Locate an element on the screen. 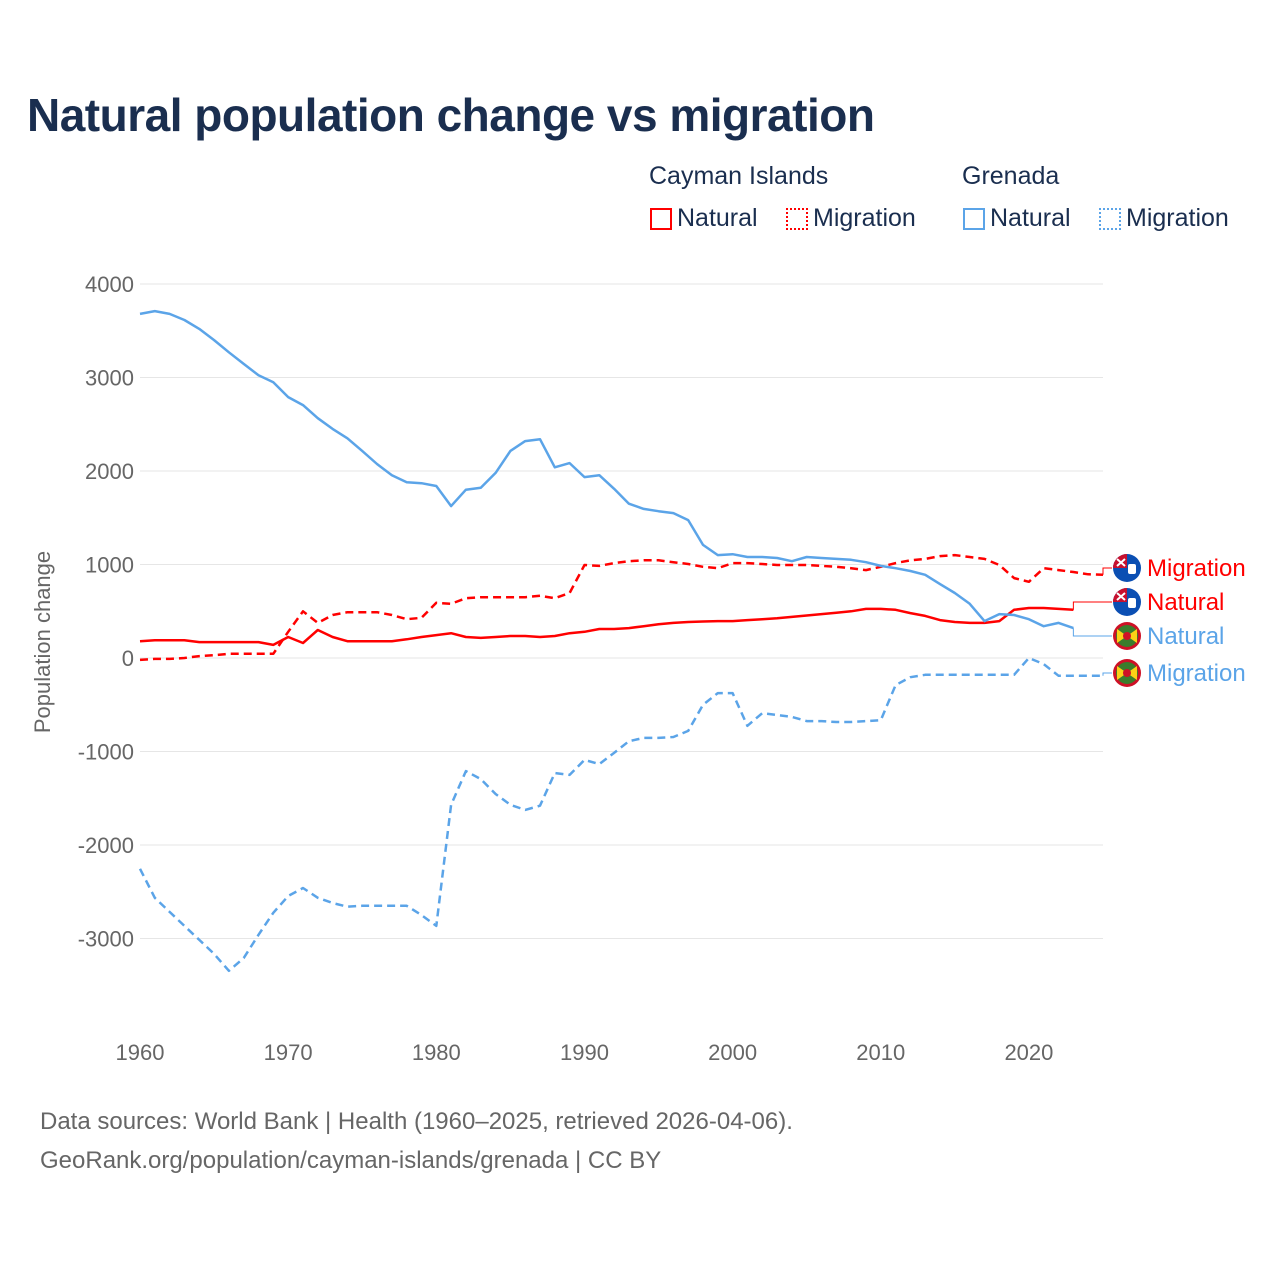 This screenshot has height=1280, width=1280. x-tick-label: 1990 is located at coordinates (584, 1052).